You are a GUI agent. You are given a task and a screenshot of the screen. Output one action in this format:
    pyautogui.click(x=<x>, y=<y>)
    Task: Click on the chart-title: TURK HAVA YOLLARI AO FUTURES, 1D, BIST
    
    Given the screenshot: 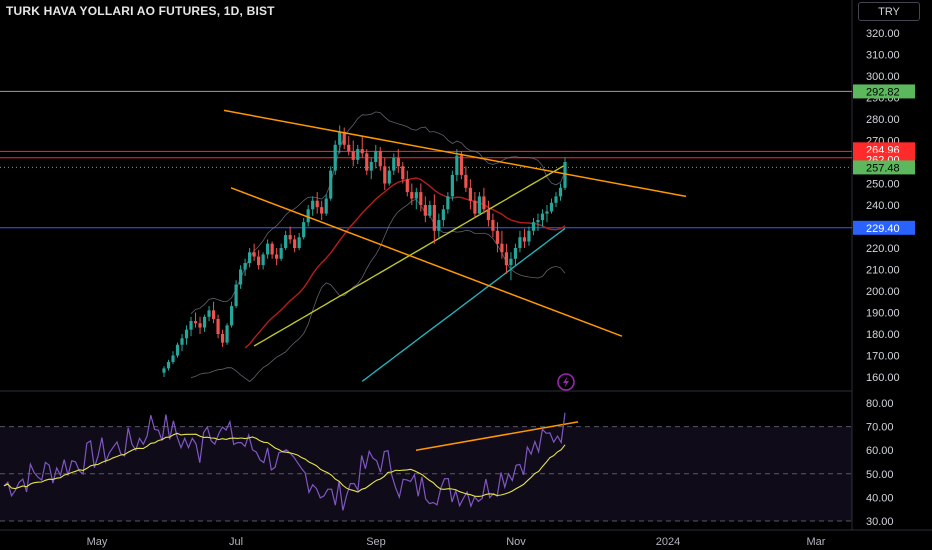 What is the action you would take?
    pyautogui.click(x=140, y=11)
    